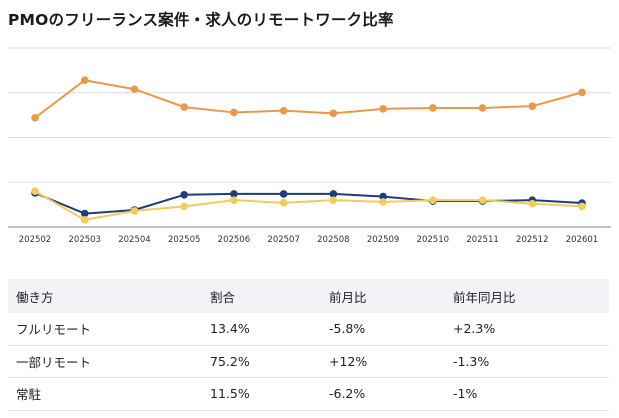 Image resolution: width=619 pixels, height=418 pixels. What do you see at coordinates (527, 296) in the screenshot?
I see `header-yoy: 前年同月比` at bounding box center [527, 296].